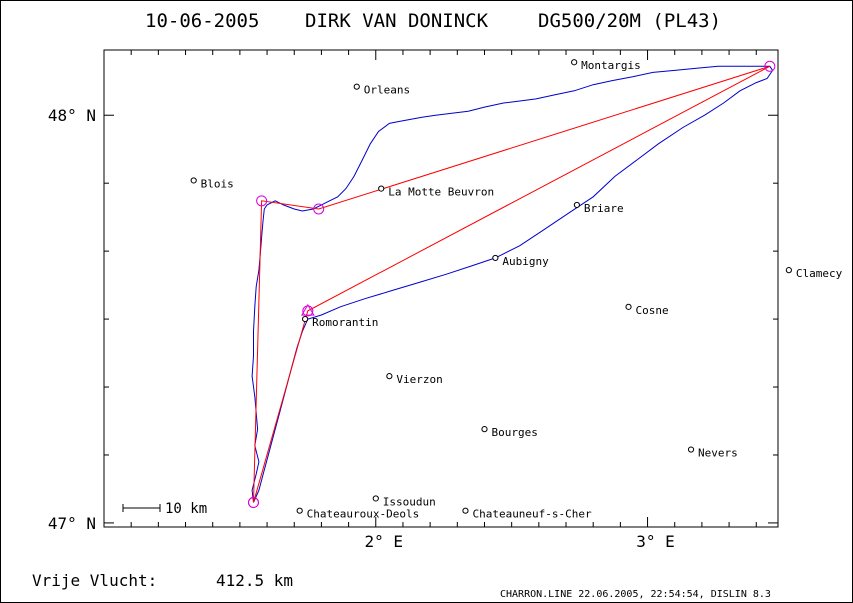  Describe the element at coordinates (363, 514) in the screenshot. I see `town-label: Chateauroux-Deols` at that location.